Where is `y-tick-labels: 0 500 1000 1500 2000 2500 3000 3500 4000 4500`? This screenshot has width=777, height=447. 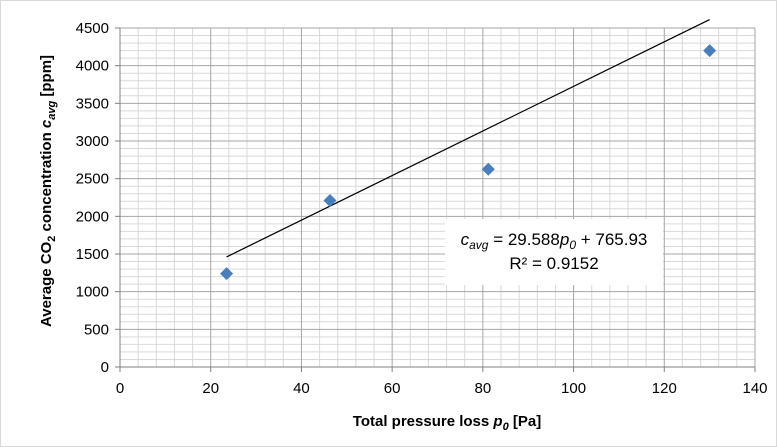
y-tick-labels: 0 500 1000 1500 2000 2500 3000 3500 4000 4500 is located at coordinates (92, 198).